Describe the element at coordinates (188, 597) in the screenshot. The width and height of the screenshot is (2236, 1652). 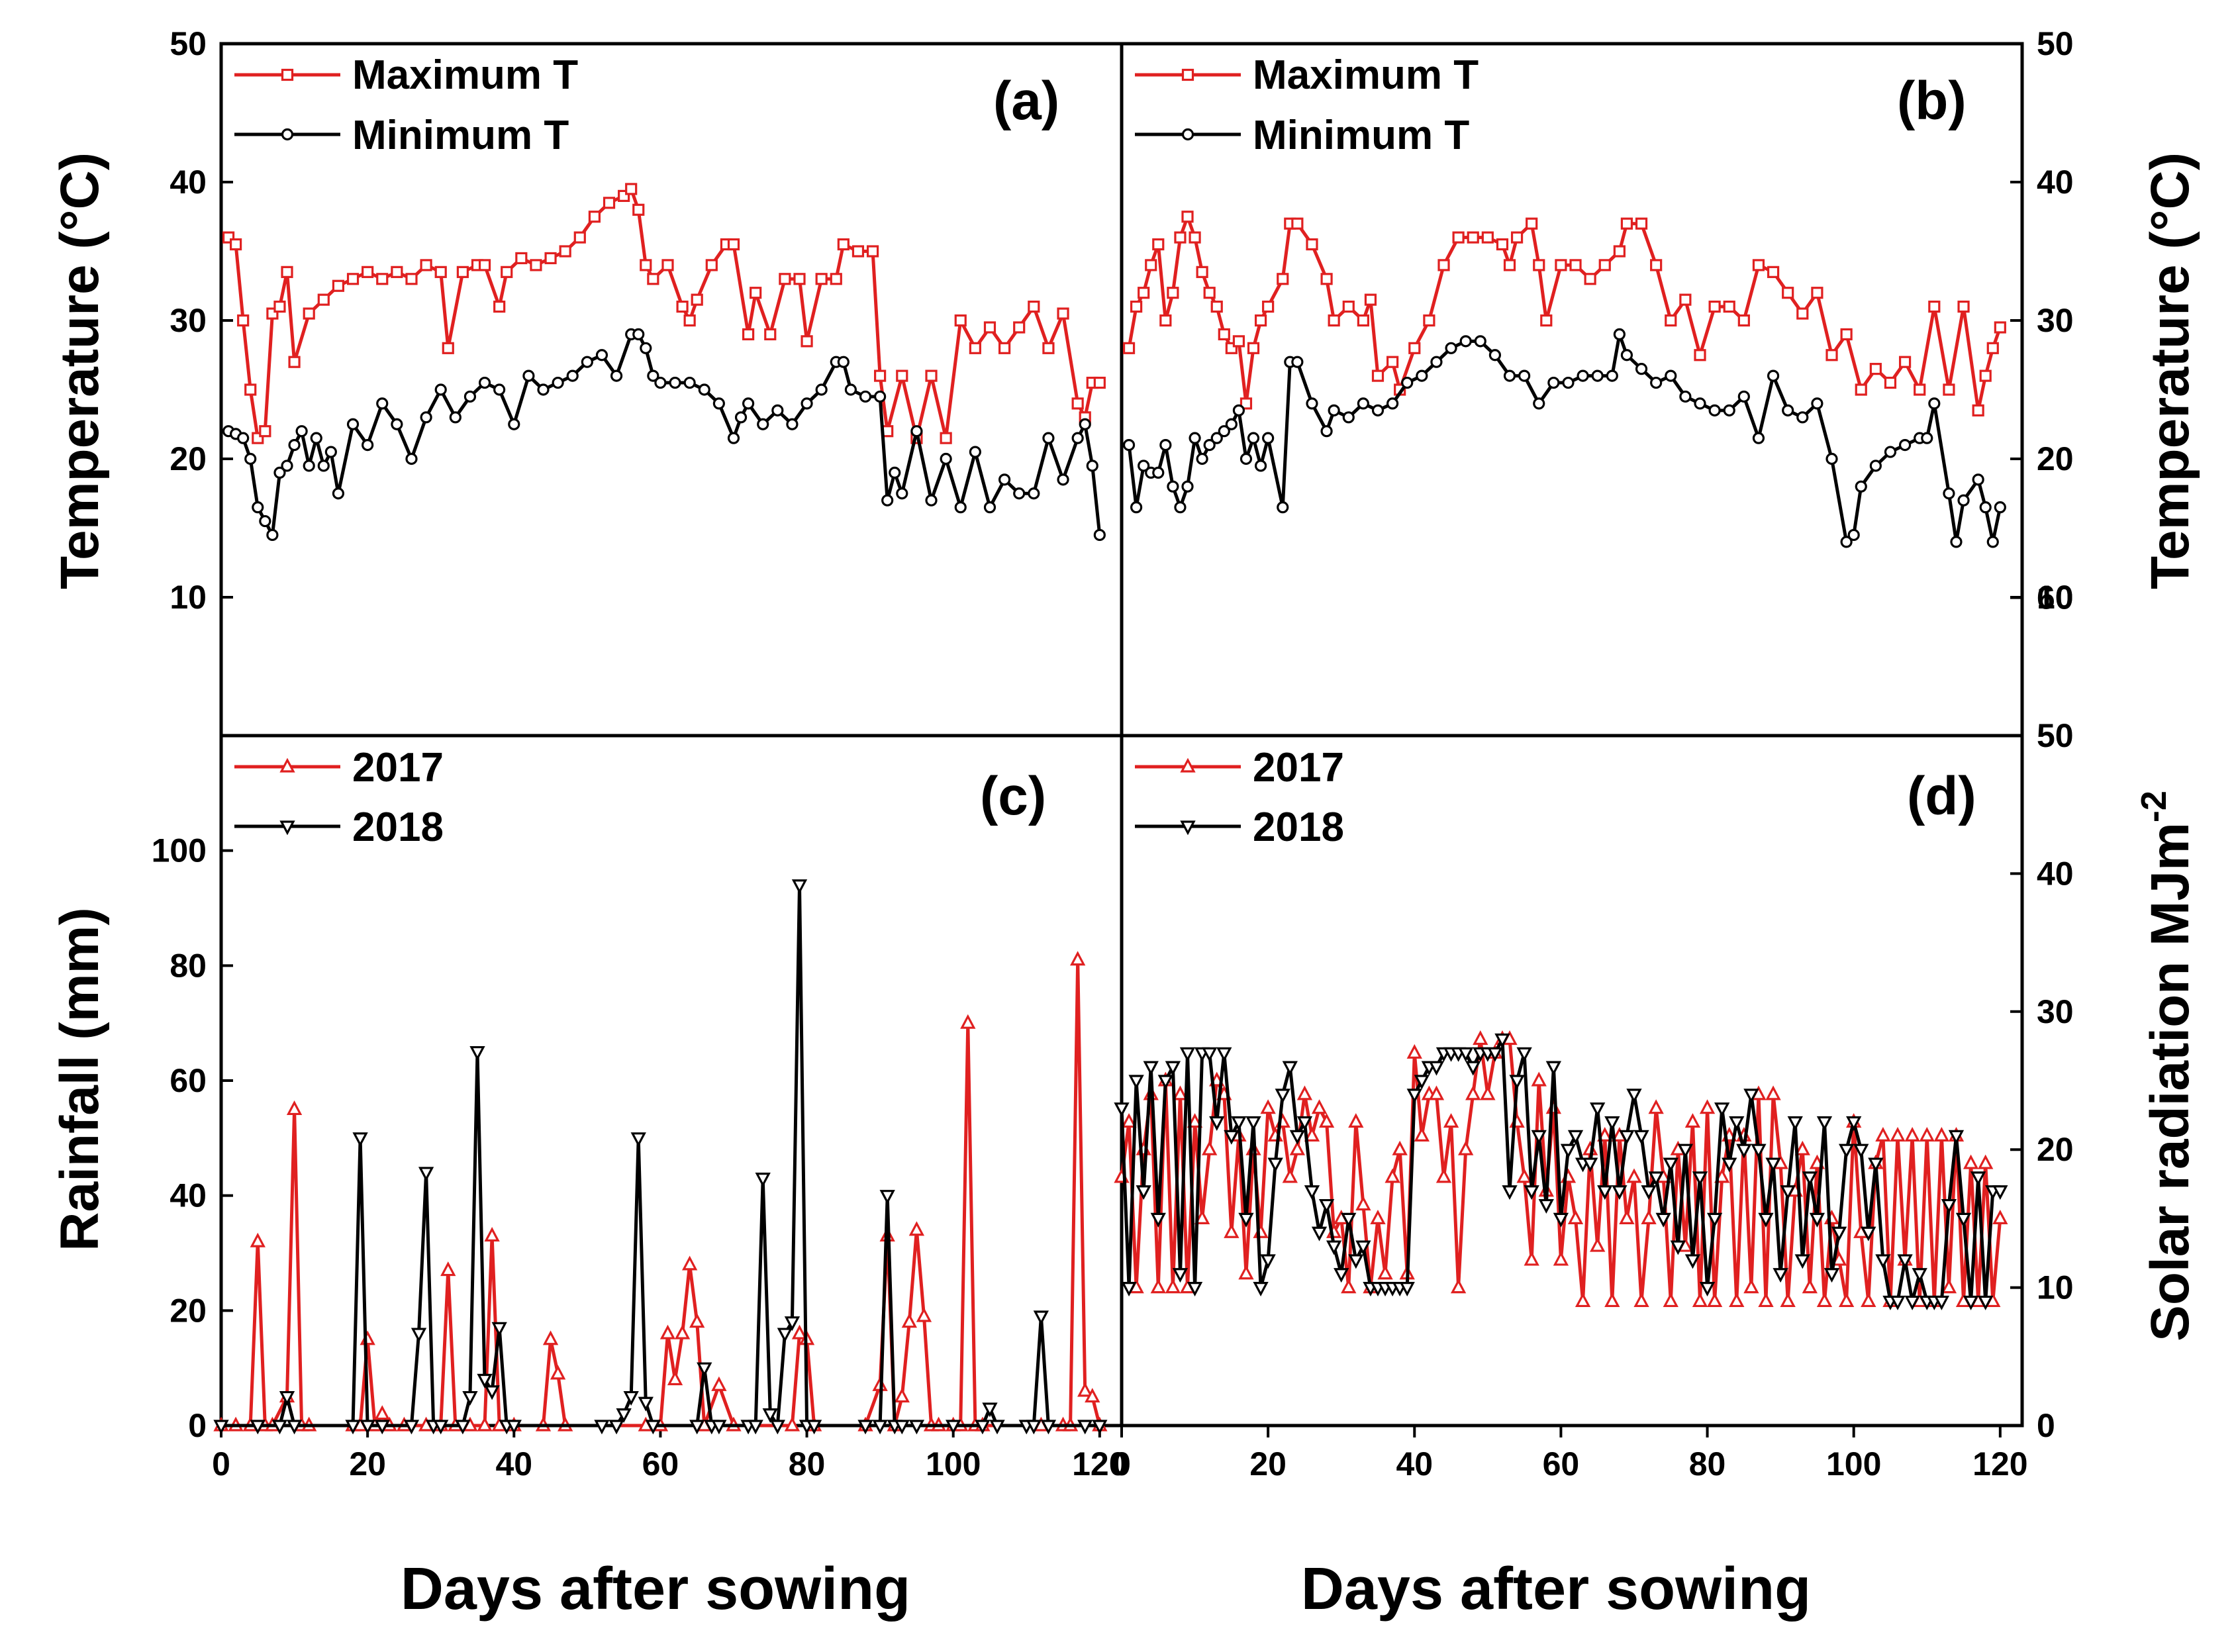
I see `y-tick-label-a-10: 10` at that location.